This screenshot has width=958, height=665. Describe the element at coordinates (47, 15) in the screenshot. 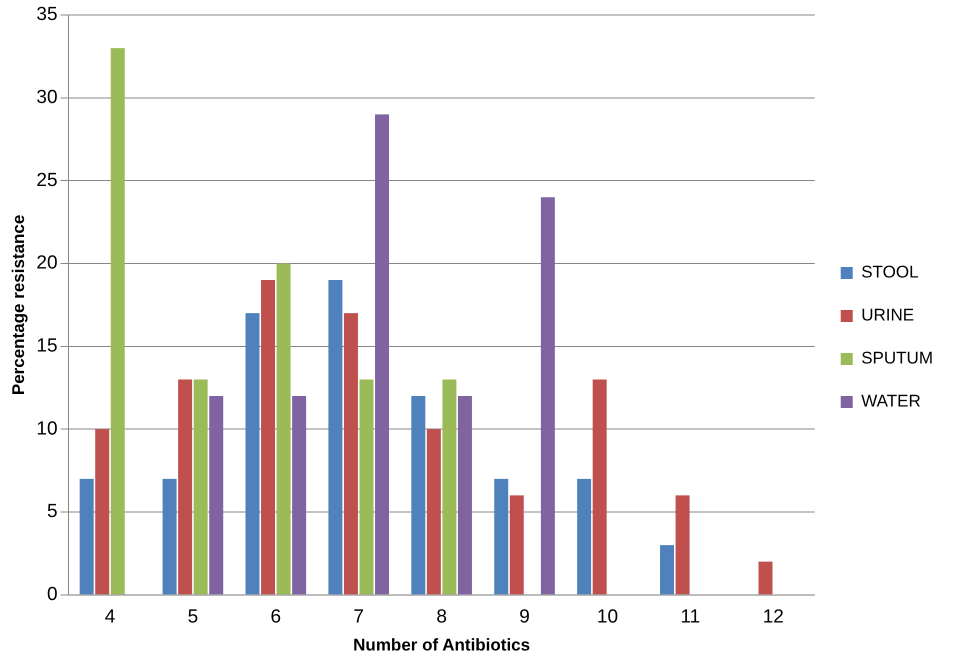

I see `y-tick-label: 35` at that location.